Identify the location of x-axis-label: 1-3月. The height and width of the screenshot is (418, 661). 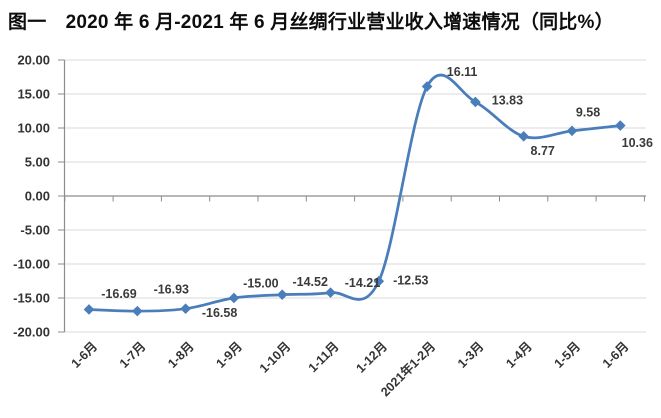
(471, 355).